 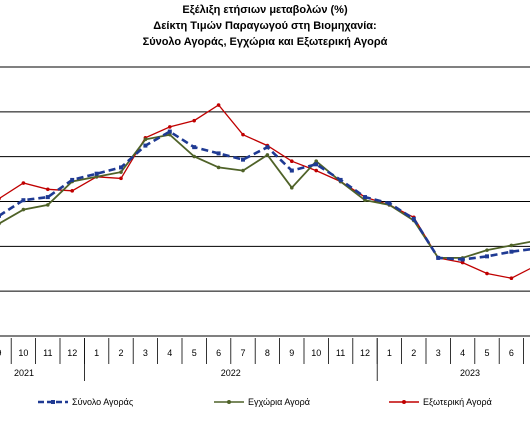 I want to click on chart-title-line-1: Εξέλιξη ετήσιων μεταβολών (%), so click(x=265, y=10).